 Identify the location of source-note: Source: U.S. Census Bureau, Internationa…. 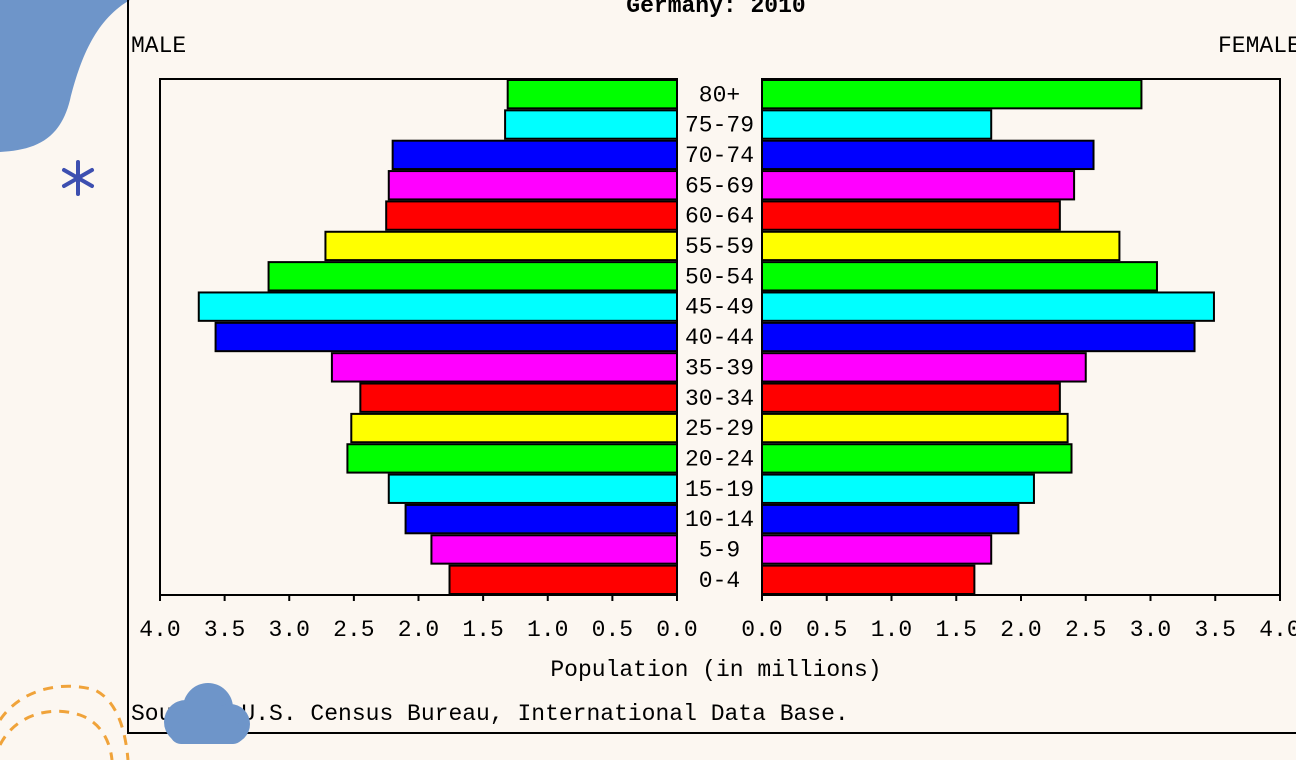
(490, 714).